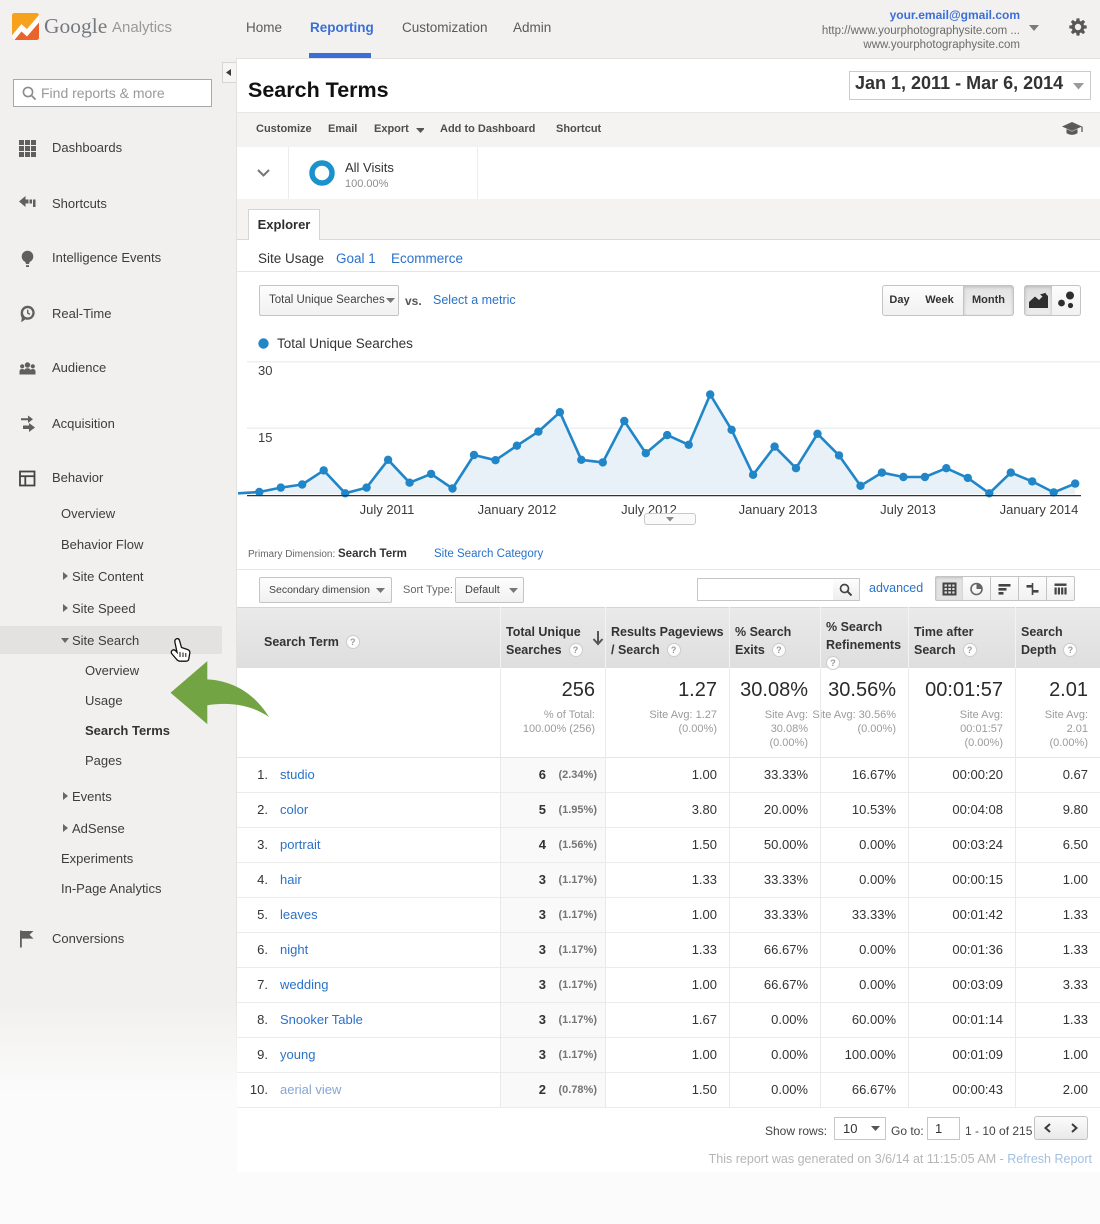 This screenshot has width=1100, height=1224. What do you see at coordinates (265, 437) in the screenshot?
I see `svg-text: 15` at bounding box center [265, 437].